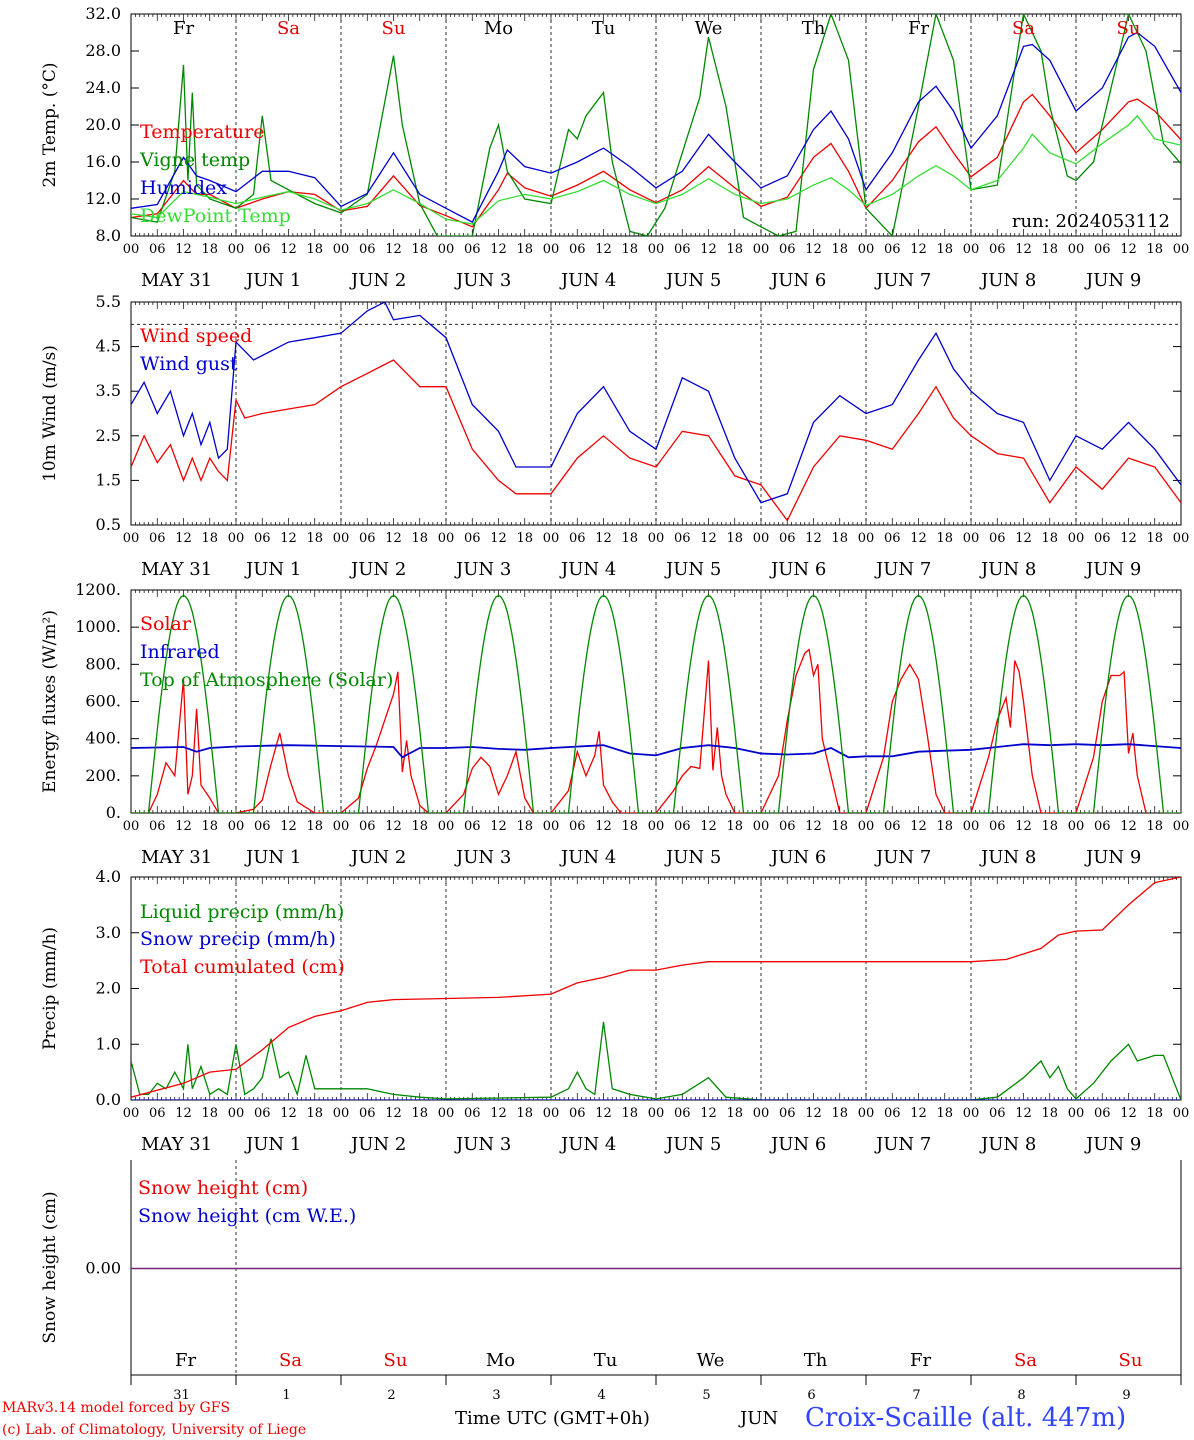 This screenshot has width=1194, height=1440. Describe the element at coordinates (811, 1395) in the screenshot. I see `day-number: 6` at that location.